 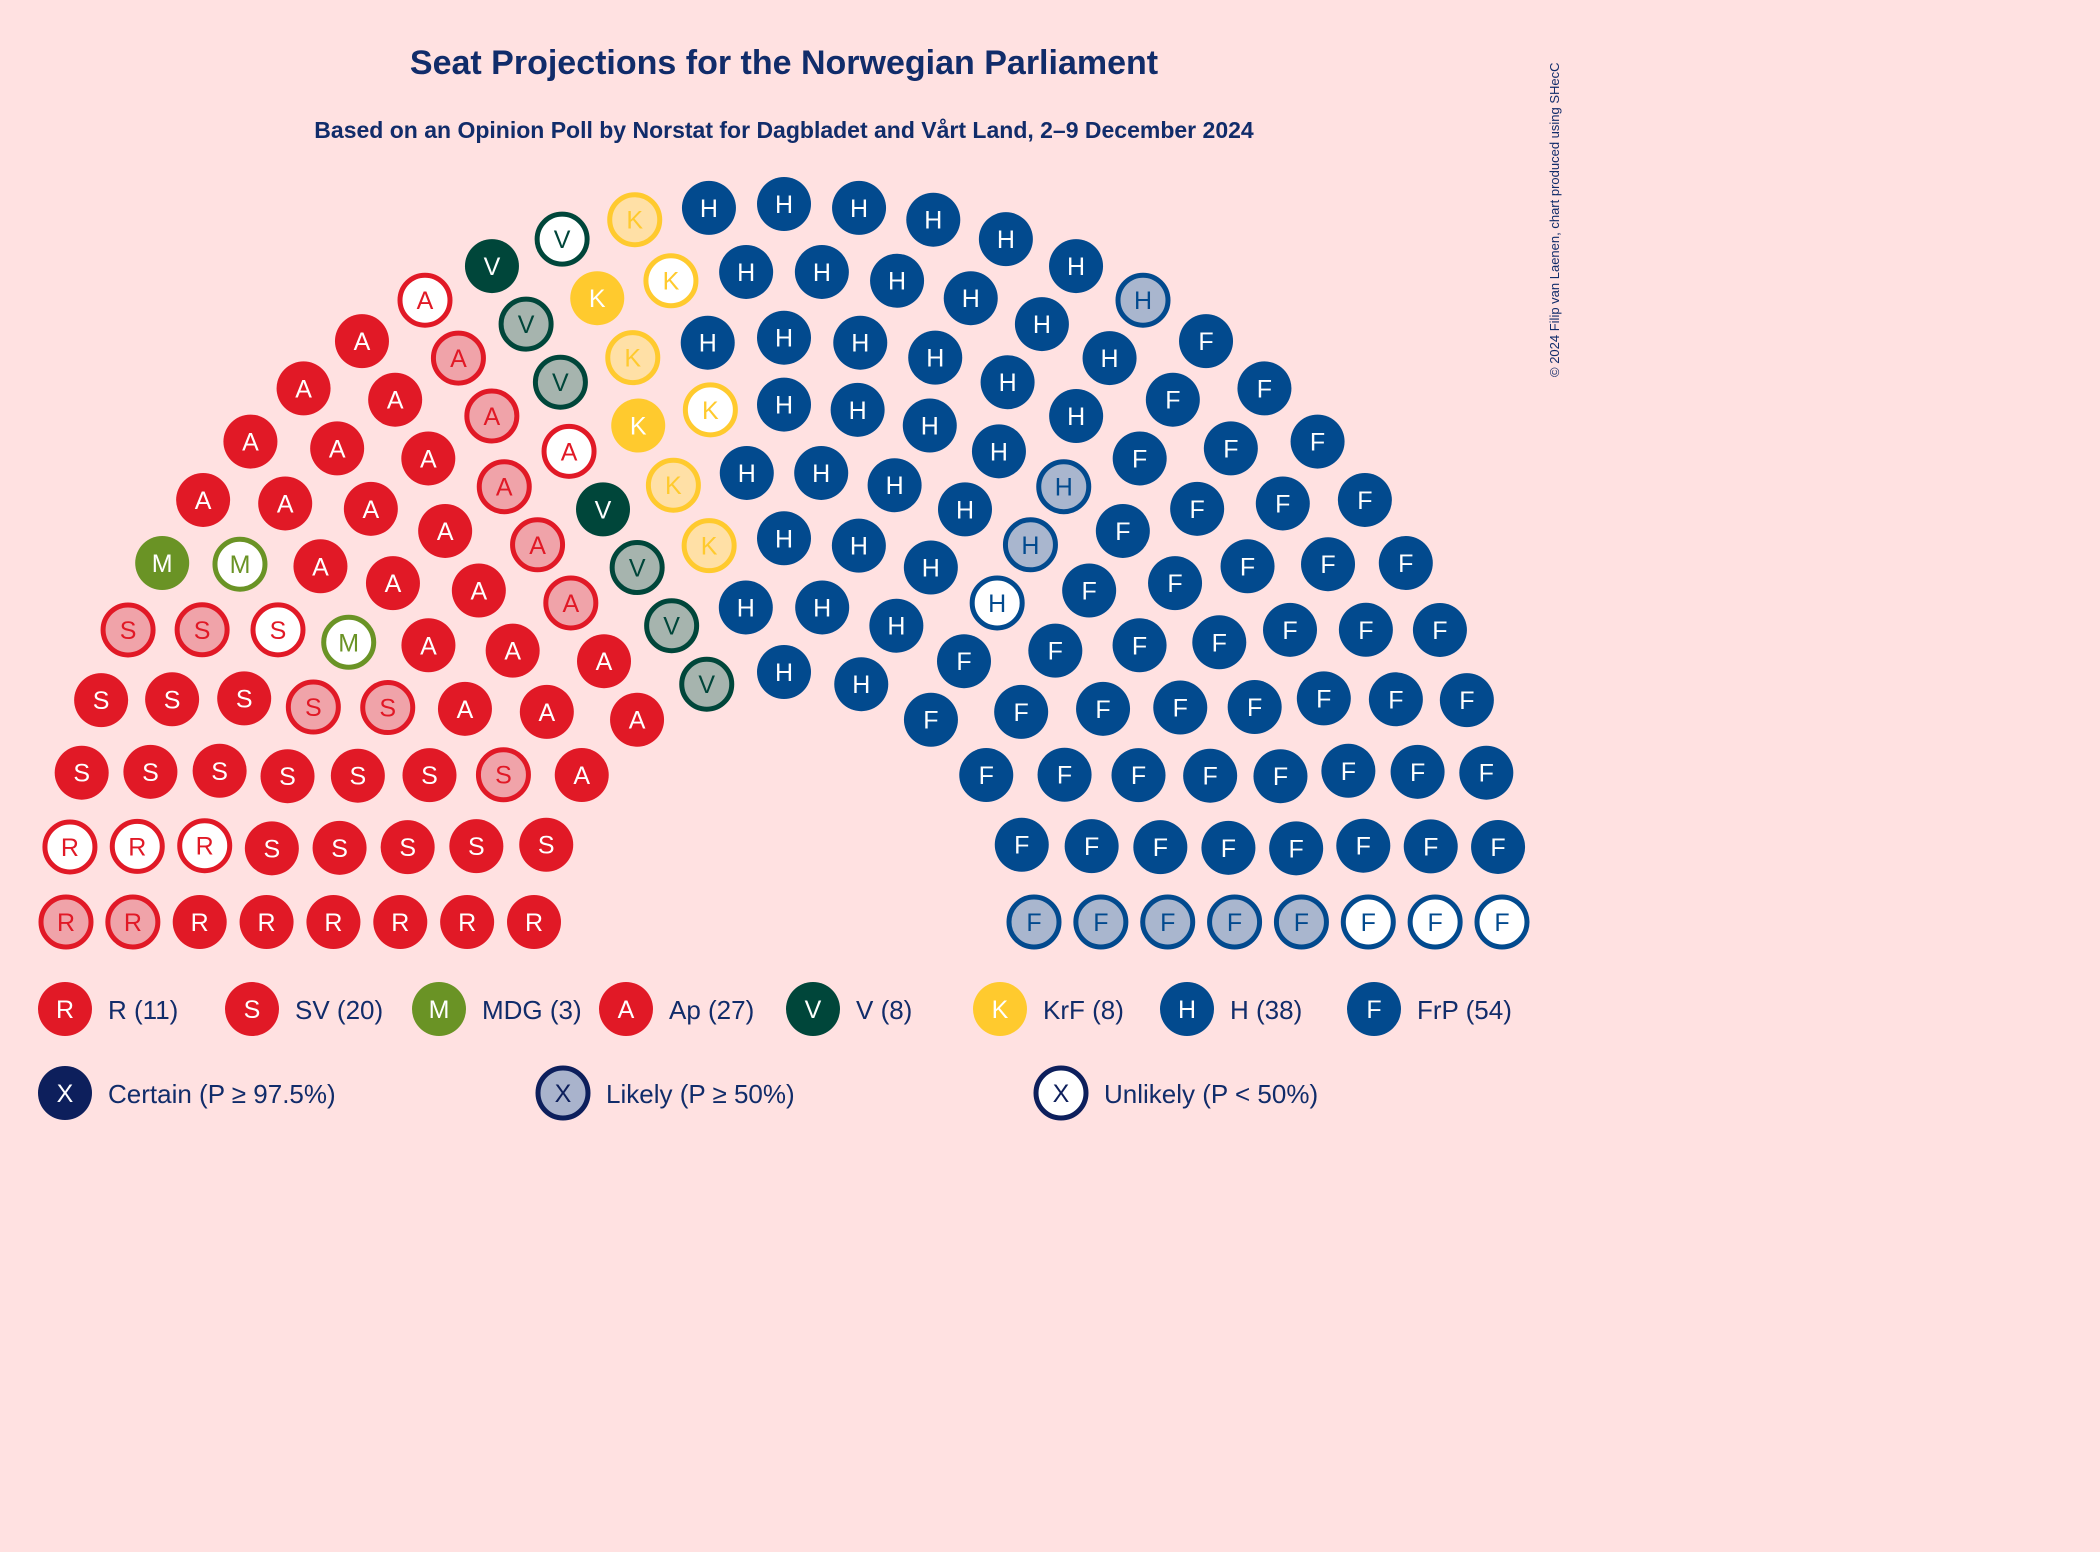 What do you see at coordinates (964, 509) in the screenshot?
I see `seat-h-30: H` at bounding box center [964, 509].